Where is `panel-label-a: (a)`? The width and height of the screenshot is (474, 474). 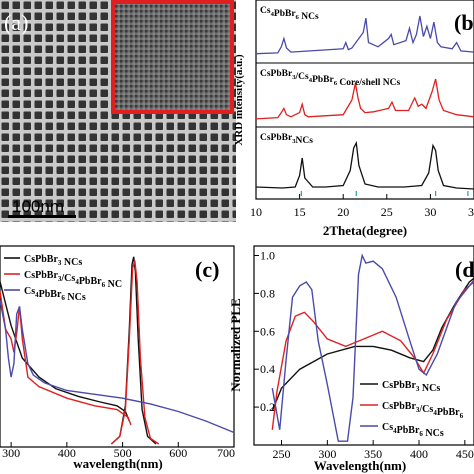
panel-label-a: (a) is located at coordinates (16, 22).